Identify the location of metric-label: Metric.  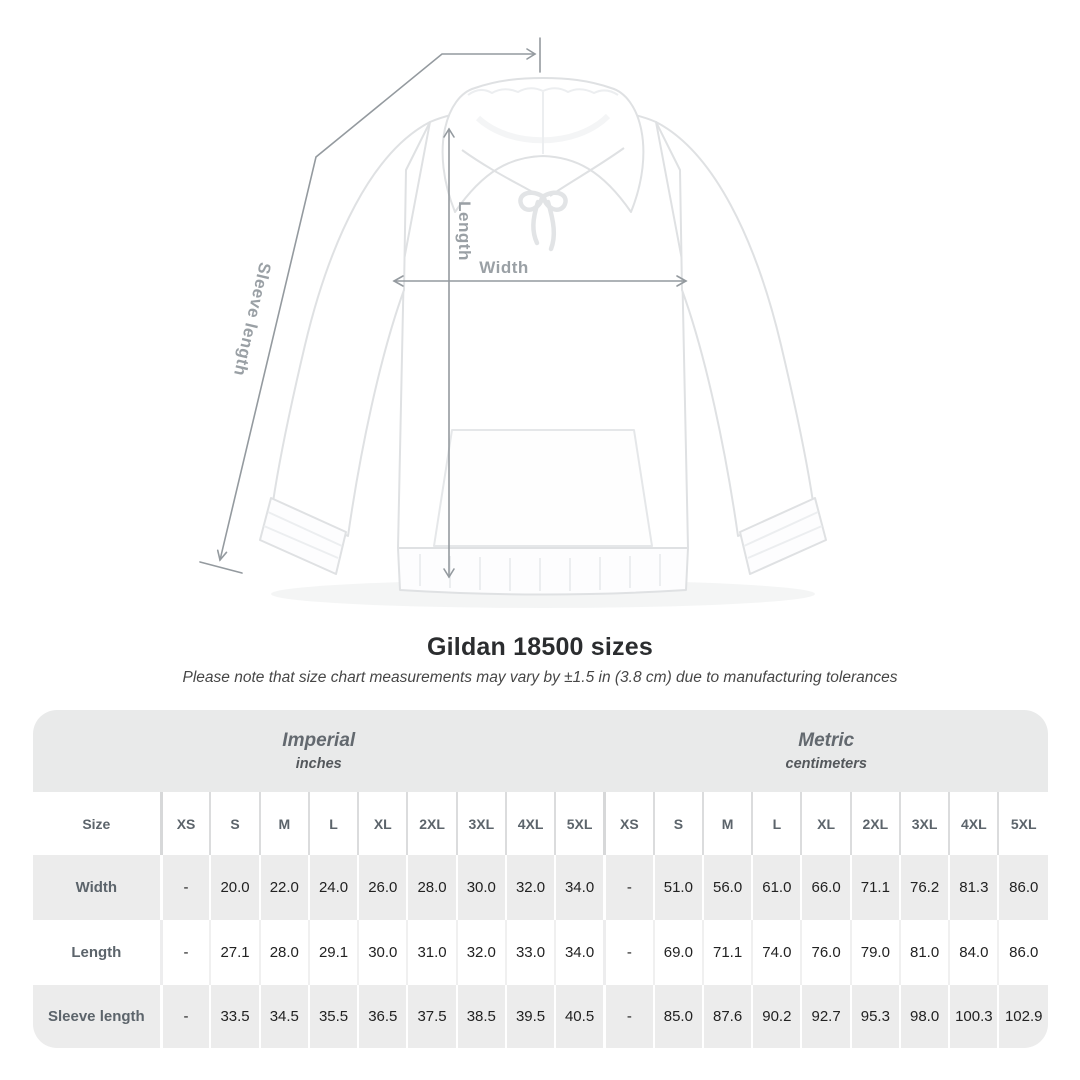
(826, 740).